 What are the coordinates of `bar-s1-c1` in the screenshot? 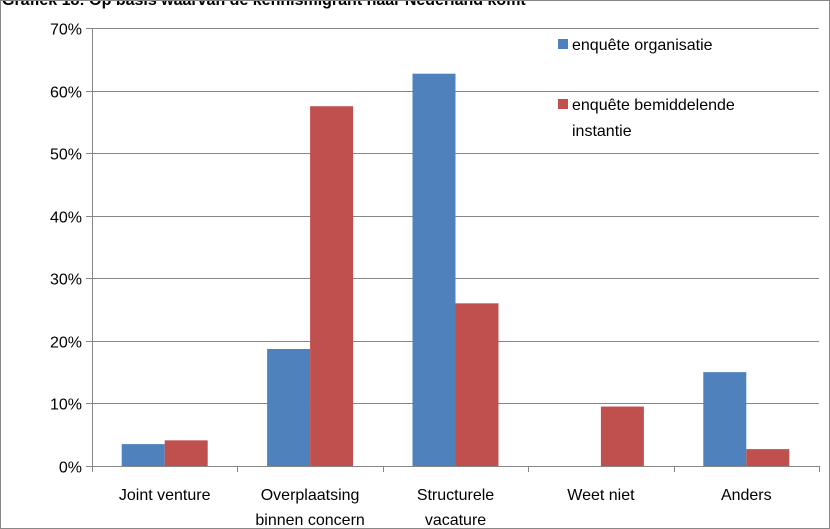 It's located at (143, 455).